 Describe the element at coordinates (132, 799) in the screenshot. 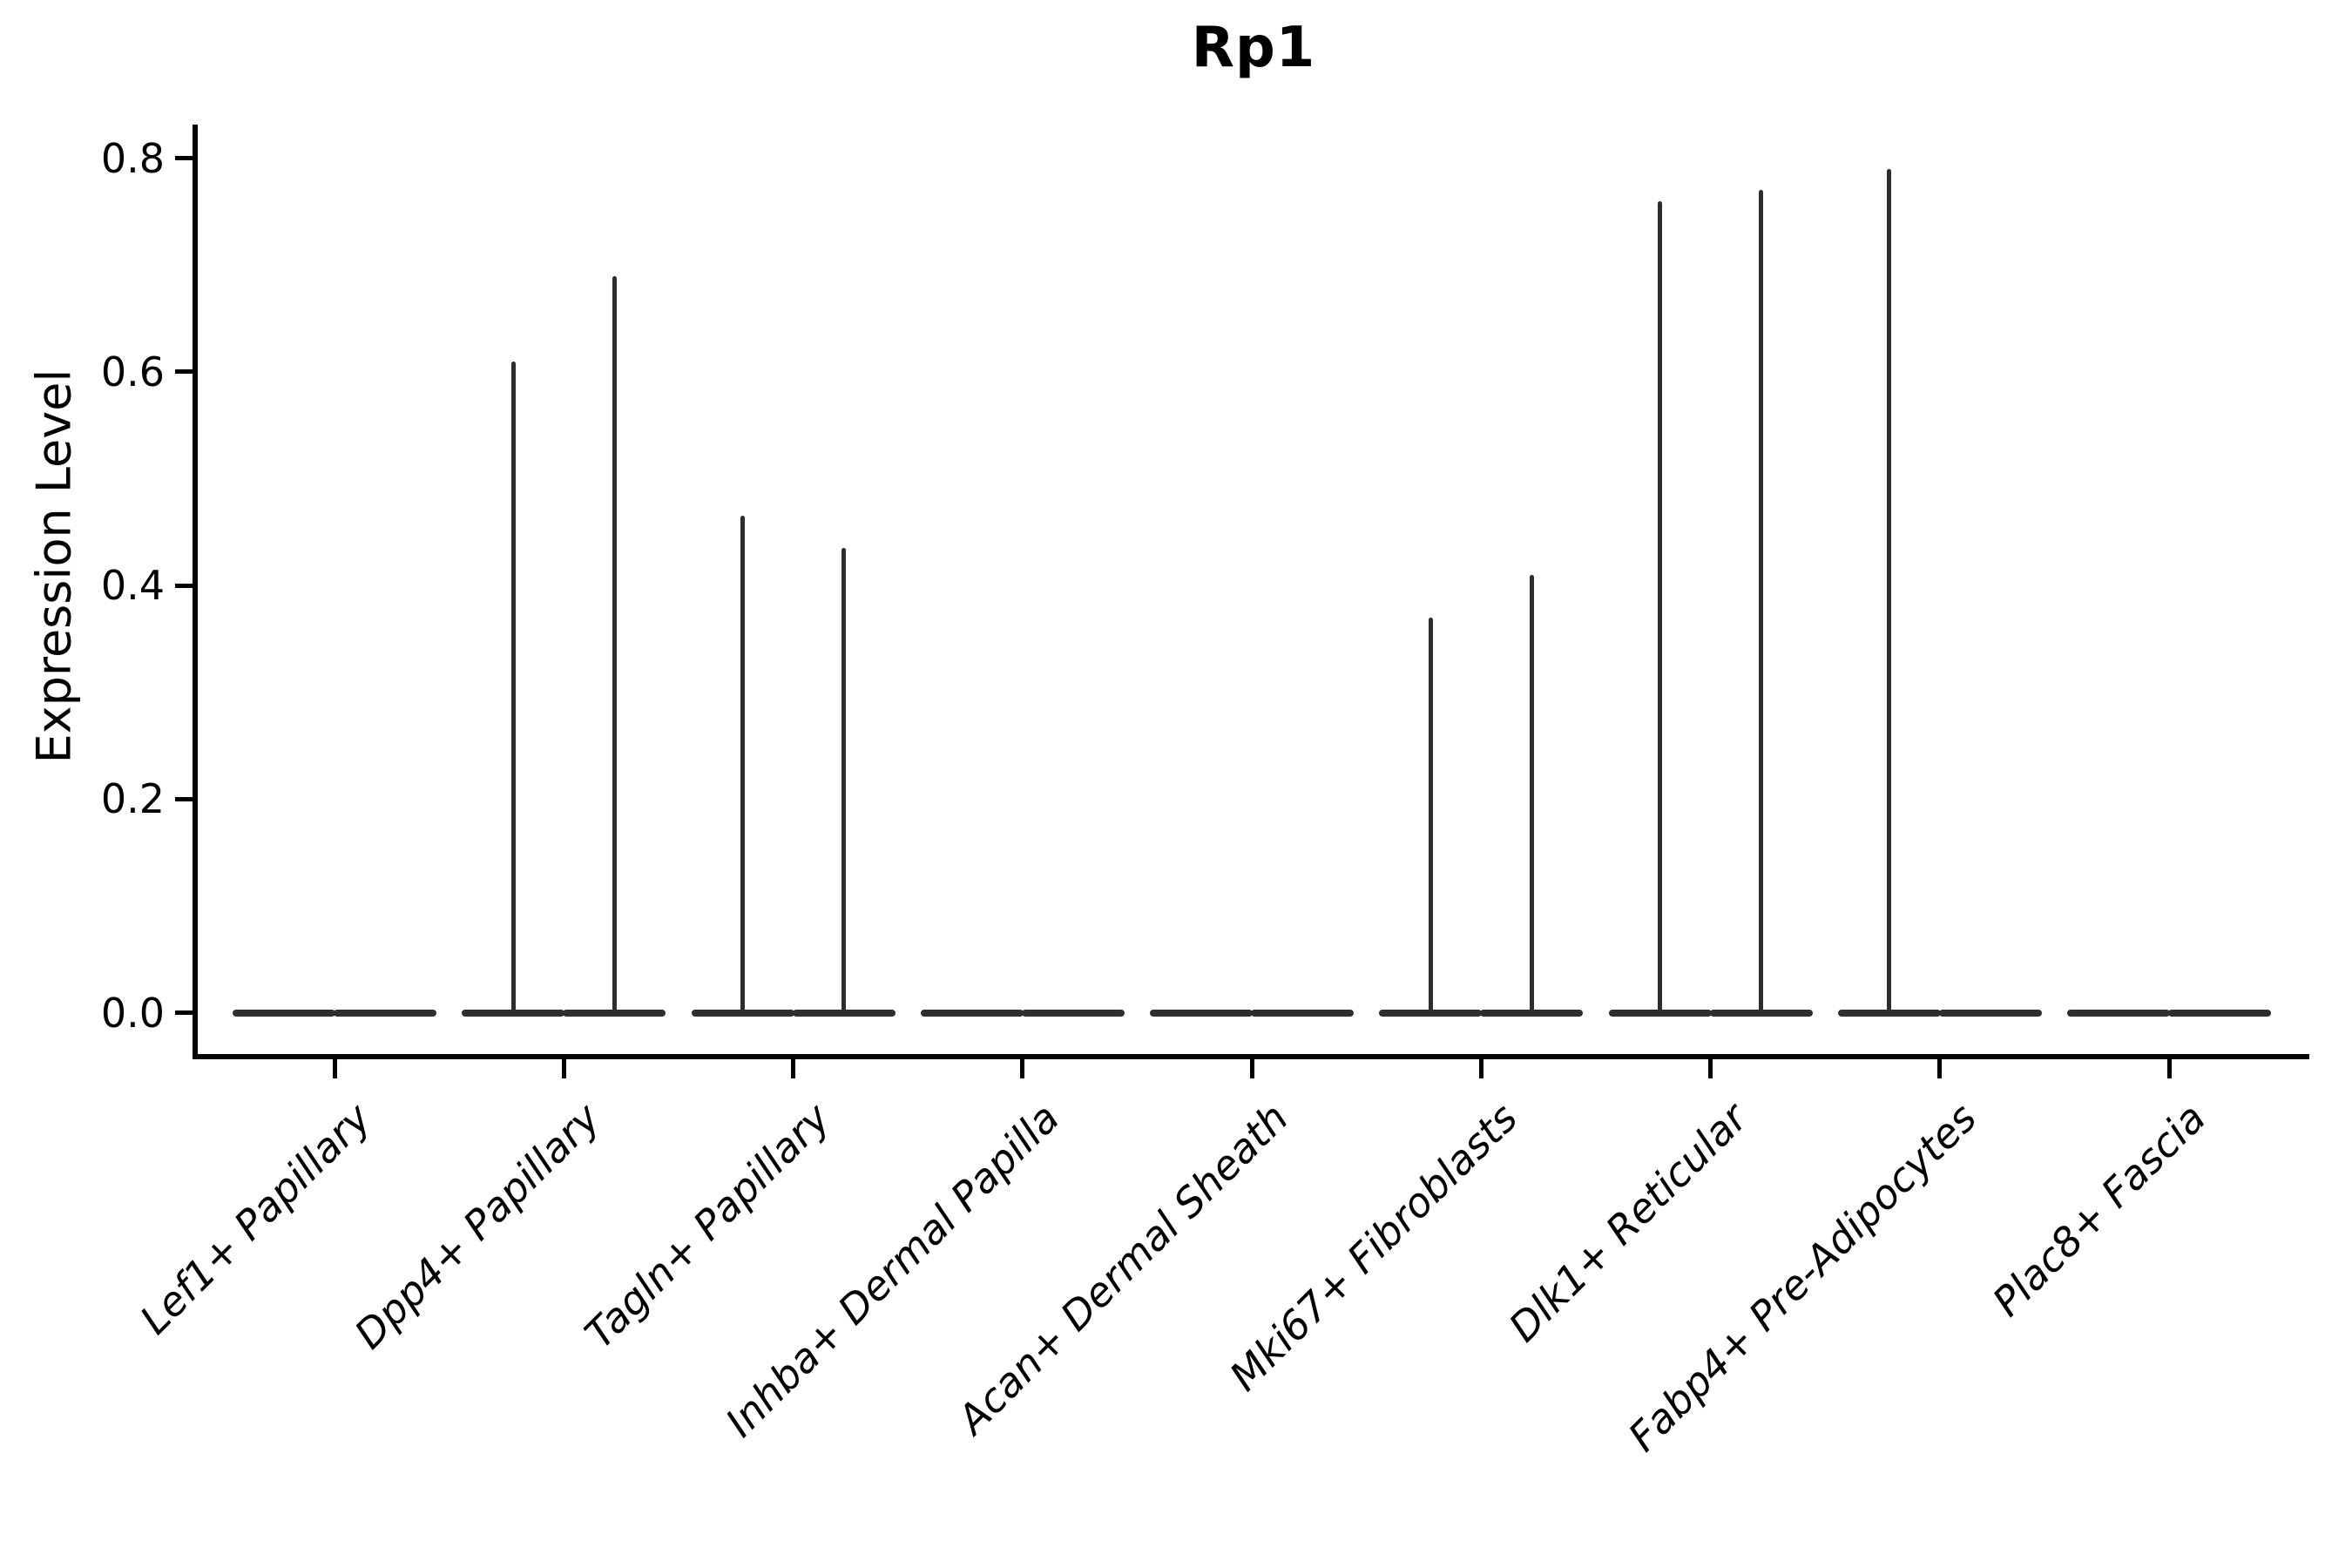

I see `y-tick-label: 0.2` at that location.